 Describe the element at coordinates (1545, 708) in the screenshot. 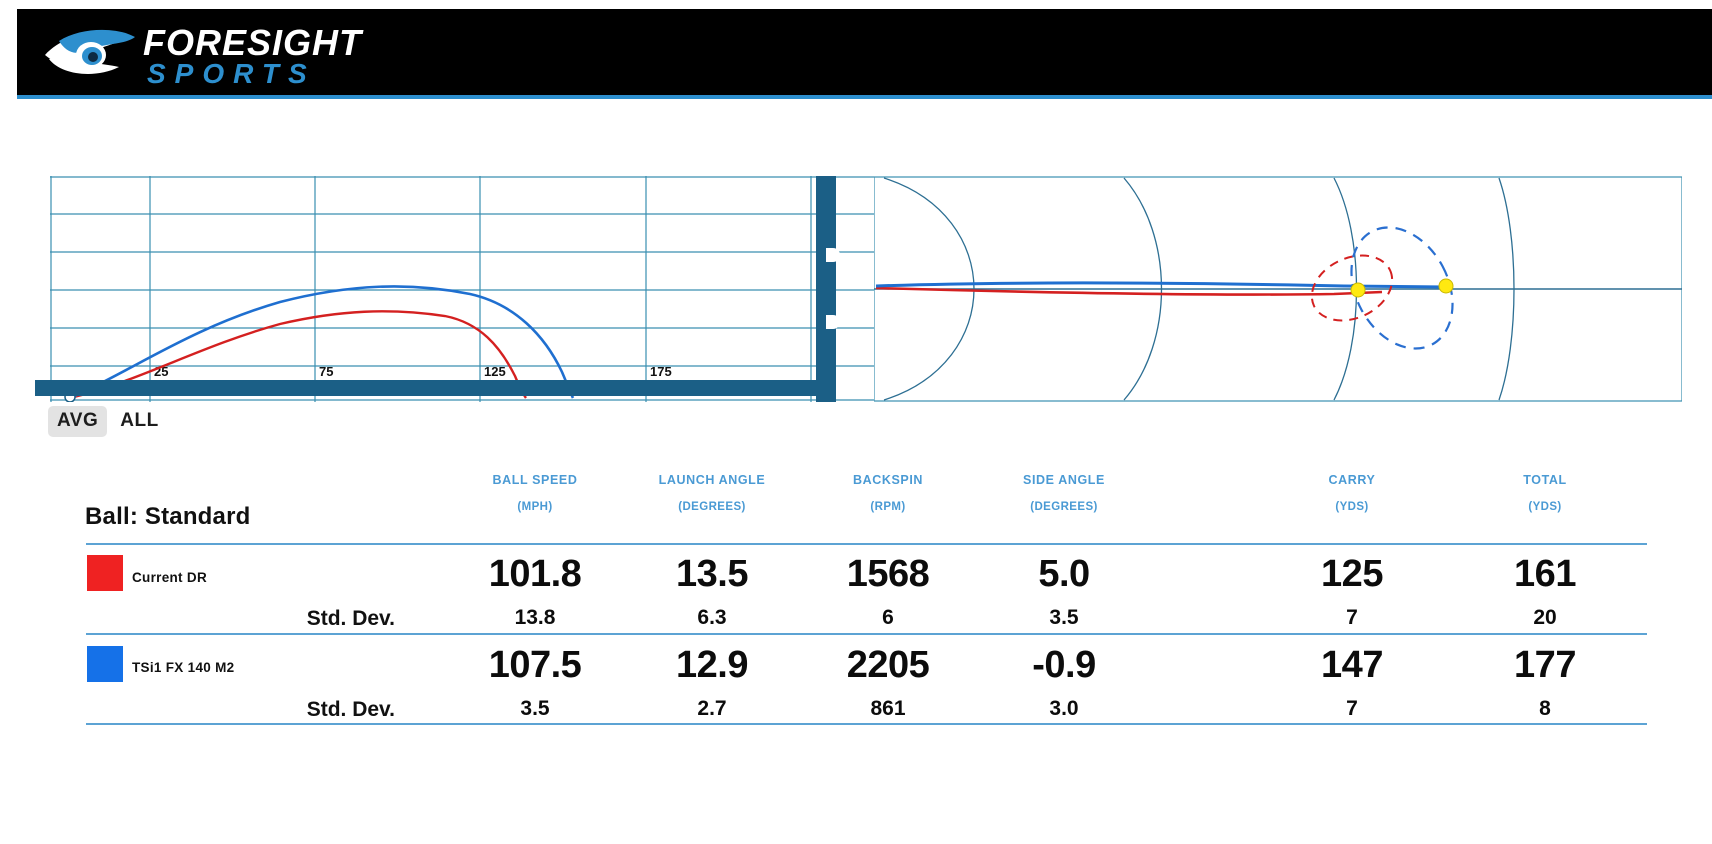

I see `stddev-total-row-1: 8` at that location.